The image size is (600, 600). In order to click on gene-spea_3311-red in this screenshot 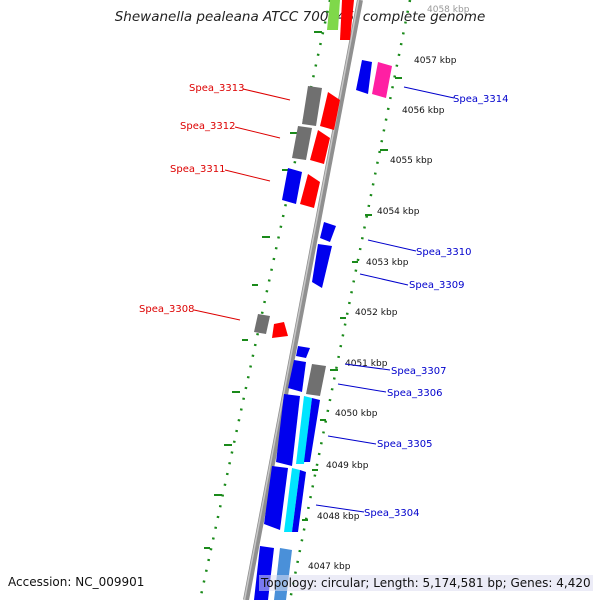, I will do `click(310, 191)`.